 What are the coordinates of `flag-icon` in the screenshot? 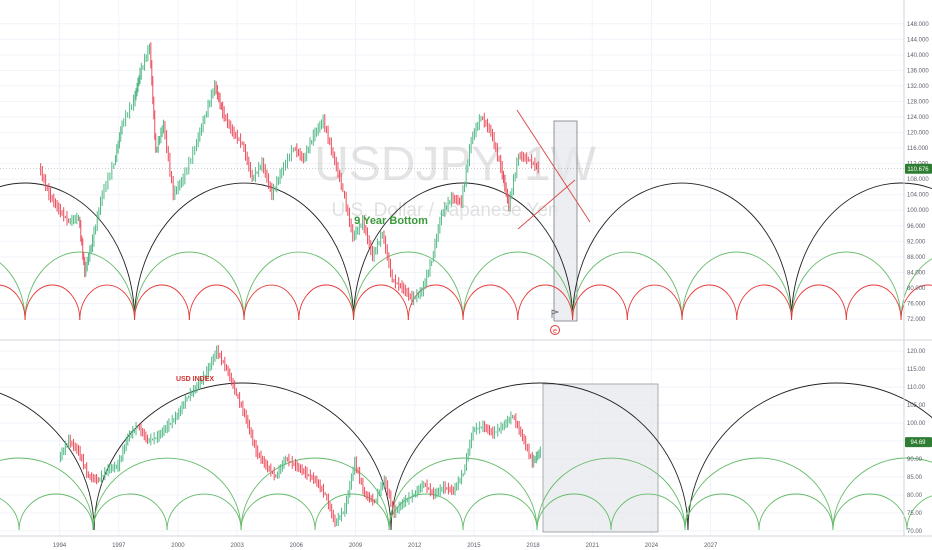 It's located at (555, 313).